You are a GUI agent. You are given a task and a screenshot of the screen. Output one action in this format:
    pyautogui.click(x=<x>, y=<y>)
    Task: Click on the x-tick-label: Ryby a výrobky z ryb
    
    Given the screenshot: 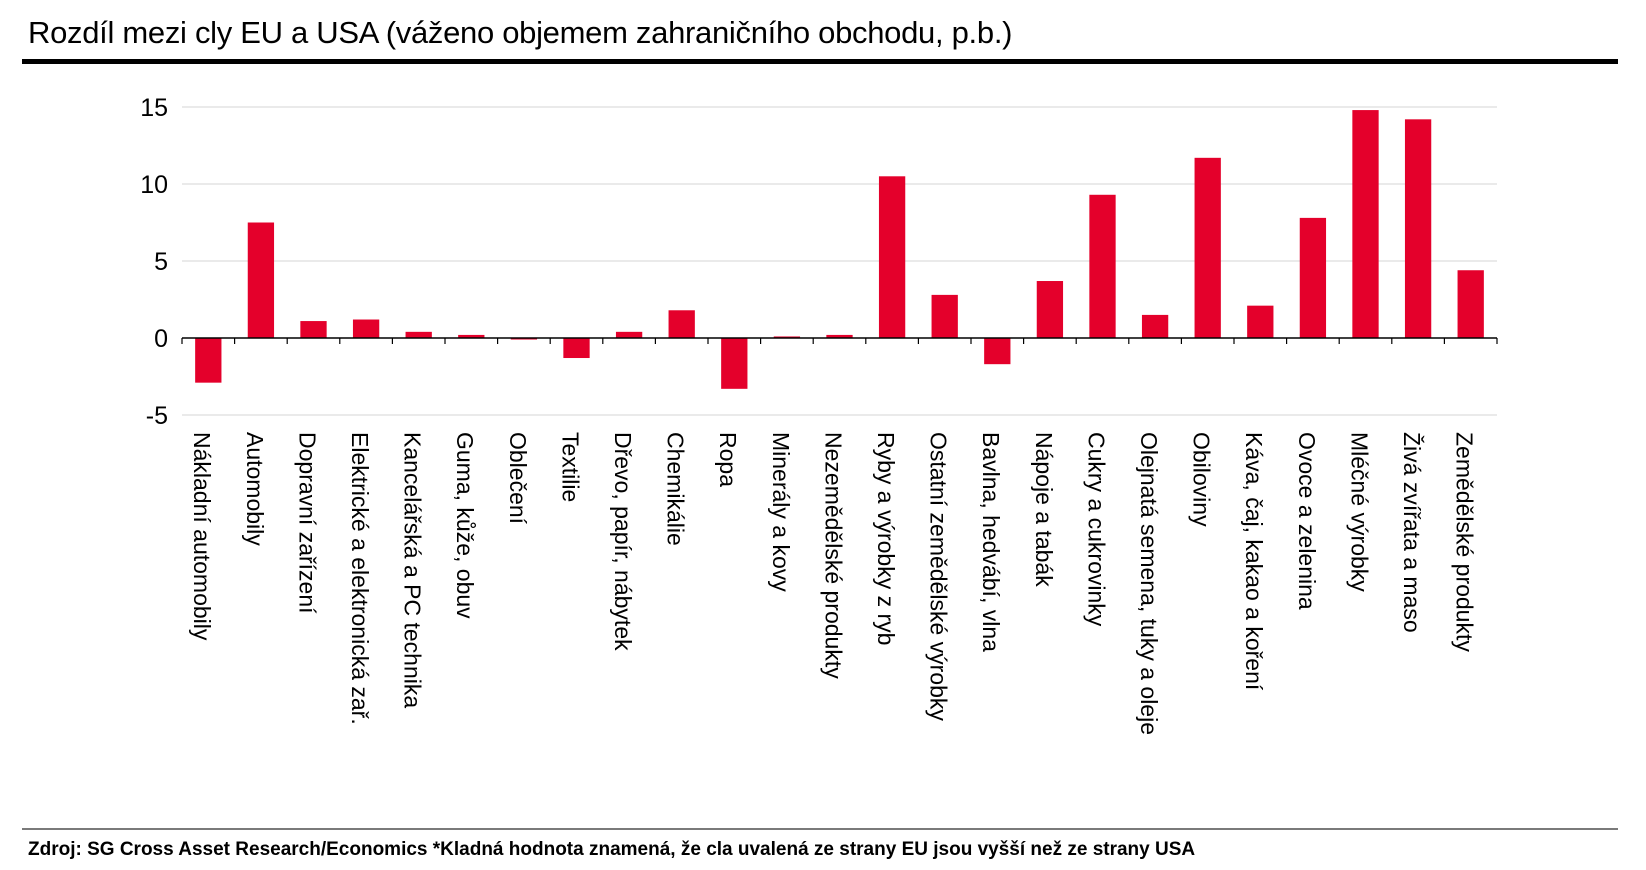 What is the action you would take?
    pyautogui.click(x=886, y=538)
    